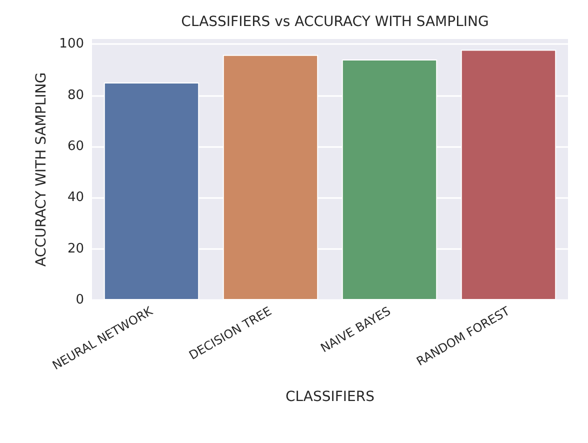 The width and height of the screenshot is (588, 443). Describe the element at coordinates (80, 300) in the screenshot. I see `y-tick-label: 0` at that location.